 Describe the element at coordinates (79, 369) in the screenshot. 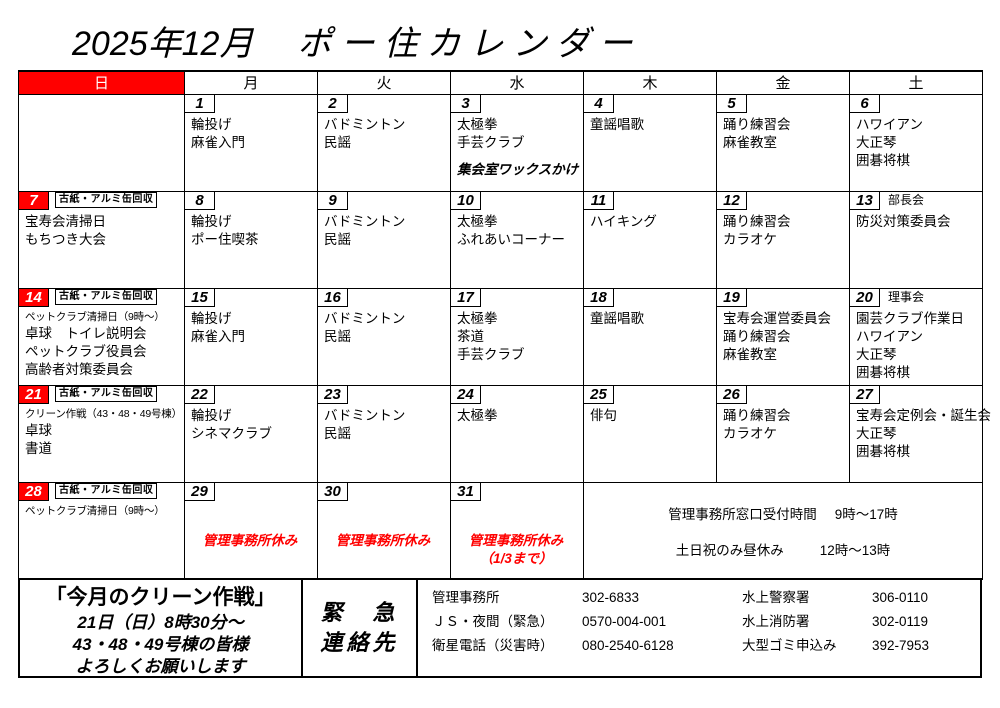

I see `day-event: 高齢者対策委員会` at that location.